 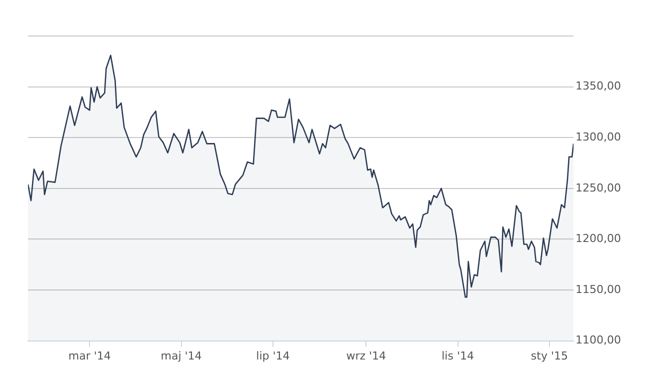 I want to click on y-tick-label: 1350,00, so click(x=599, y=86).